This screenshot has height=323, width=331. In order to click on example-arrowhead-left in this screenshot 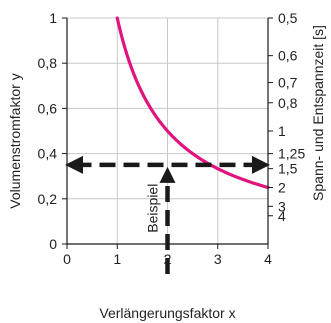, I will do `click(74, 164)`.